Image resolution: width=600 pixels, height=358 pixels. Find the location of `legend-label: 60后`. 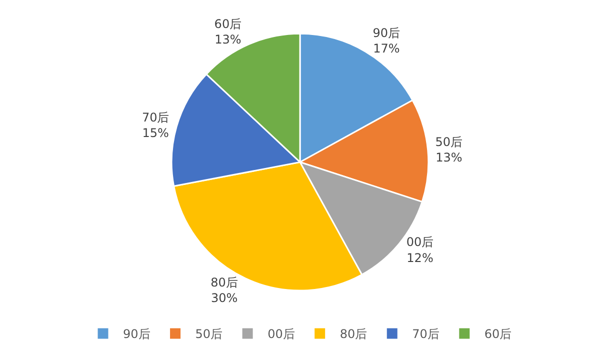

legend-label: 60后 is located at coordinates (498, 334).